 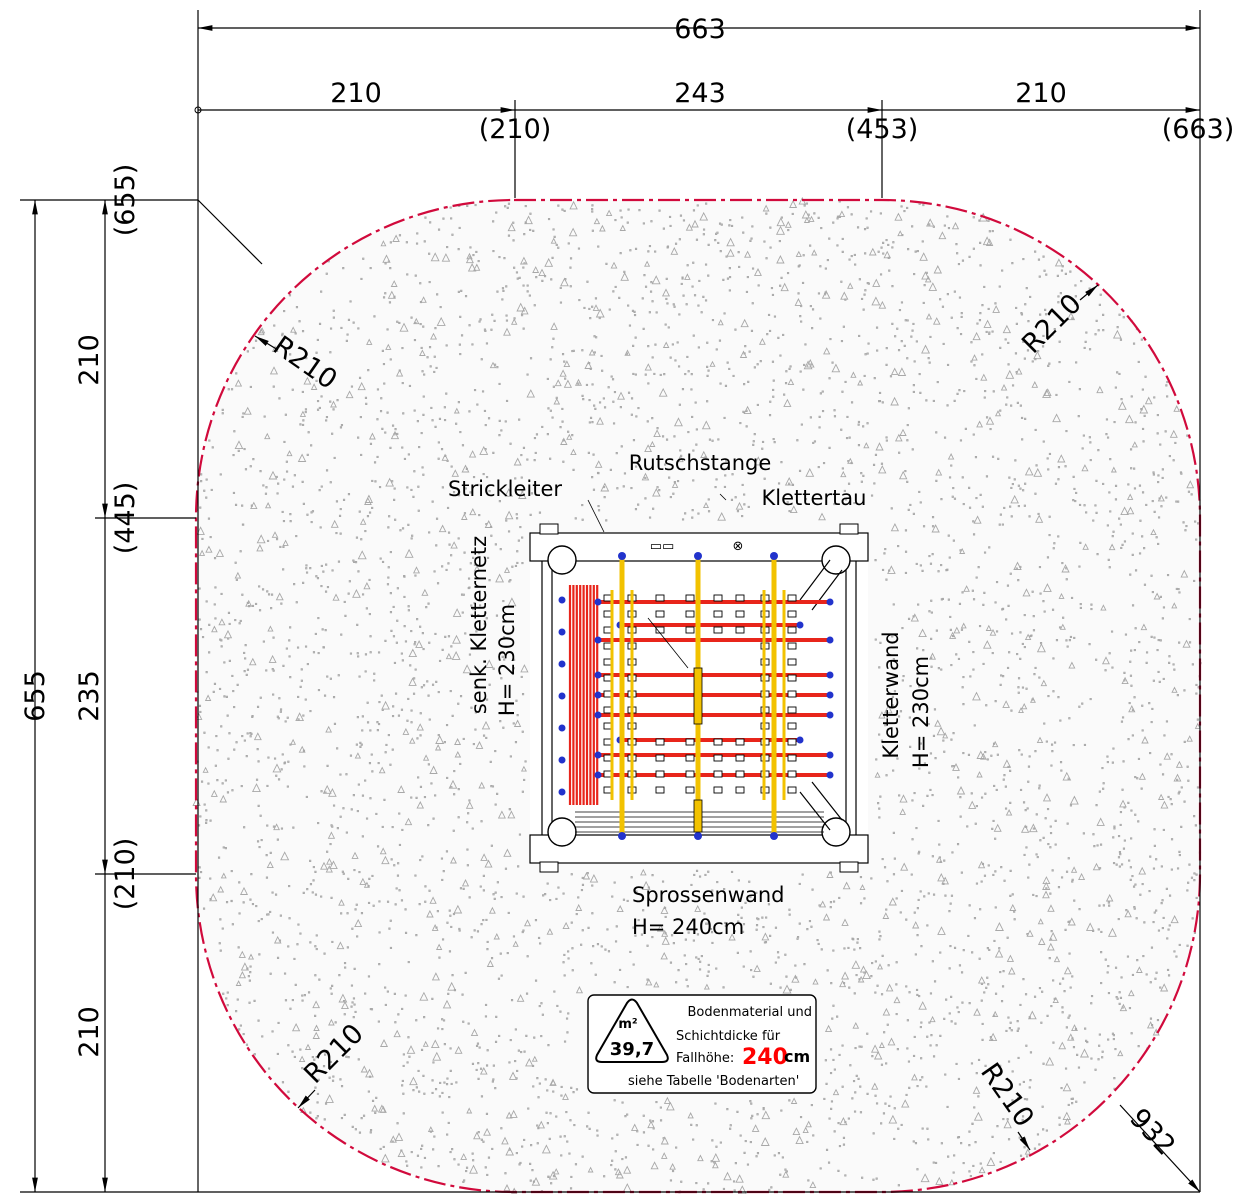 What do you see at coordinates (700, 29) in the screenshot?
I see `dim-total-width: 663` at bounding box center [700, 29].